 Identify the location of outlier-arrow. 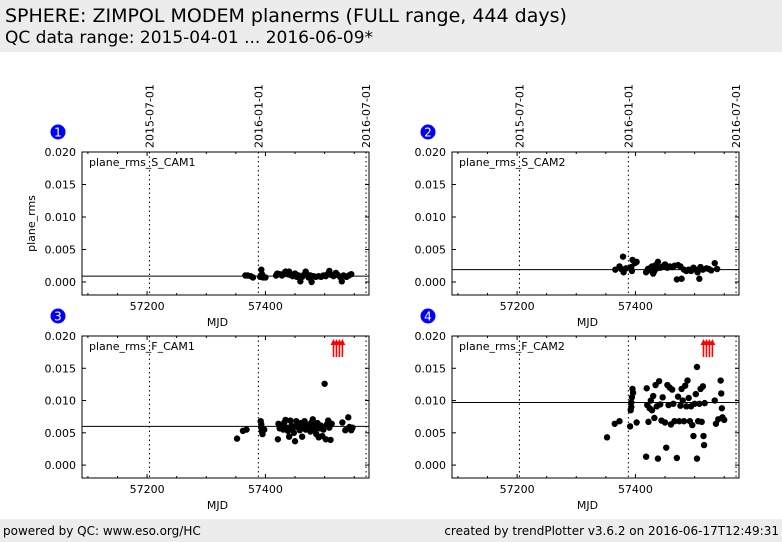
(342, 348).